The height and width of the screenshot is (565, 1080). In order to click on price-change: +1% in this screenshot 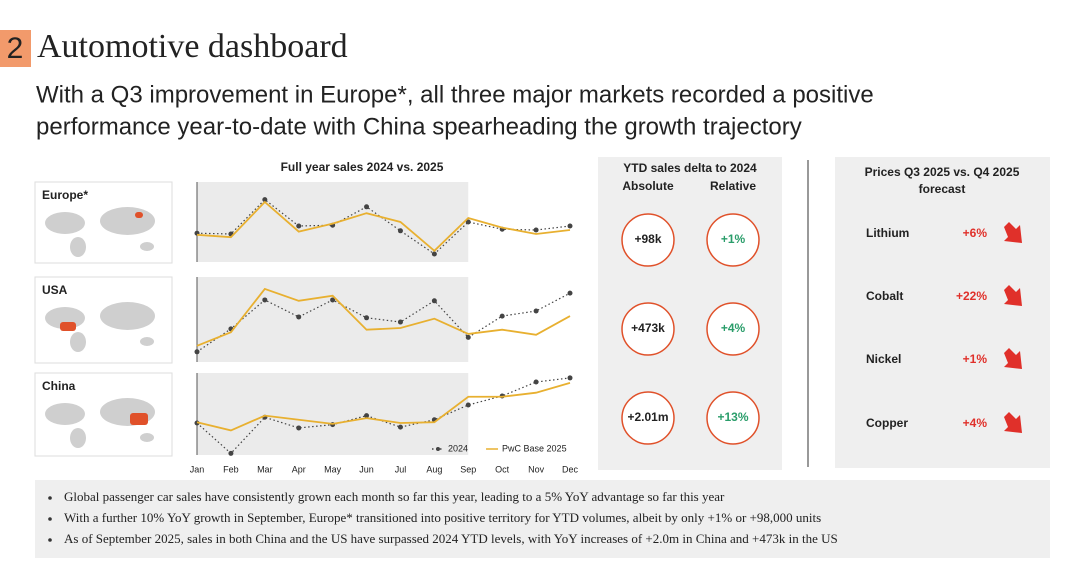, I will do `click(975, 359)`.